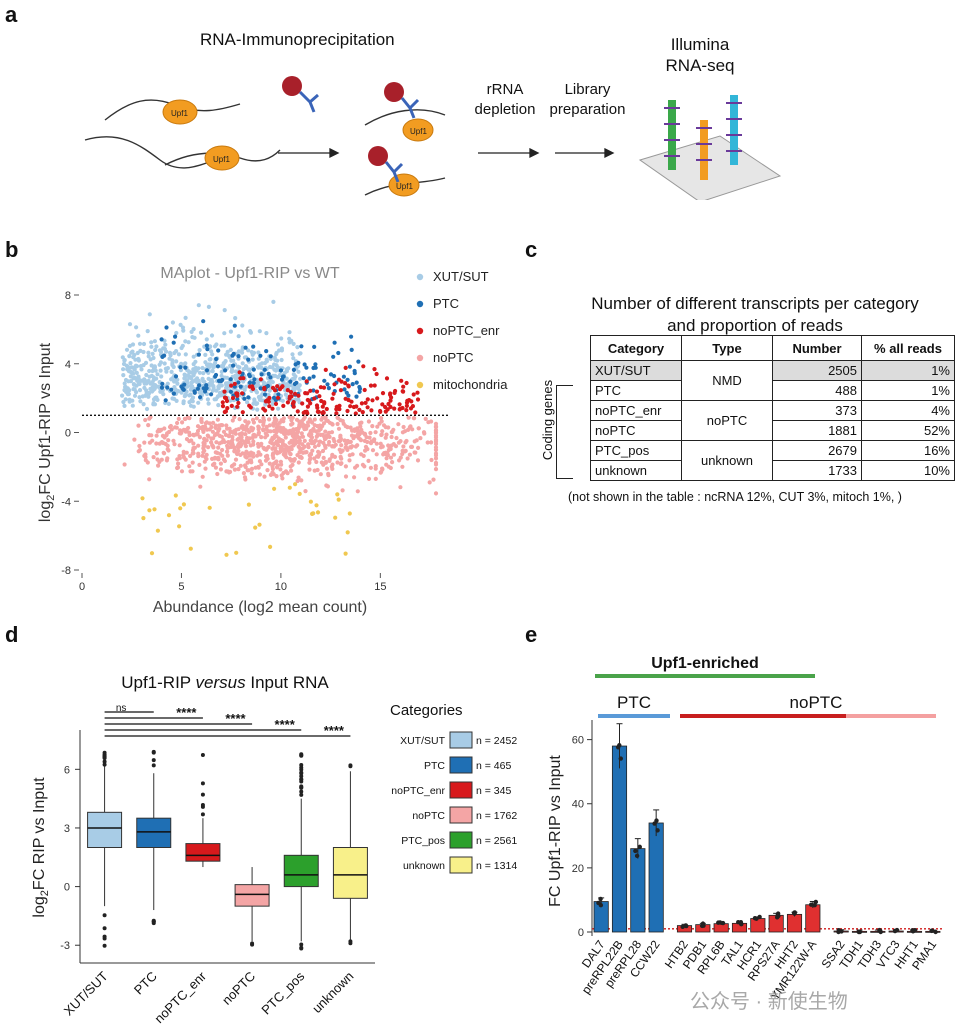  I want to click on x-tick-label: PTC_pos, so click(282, 992).